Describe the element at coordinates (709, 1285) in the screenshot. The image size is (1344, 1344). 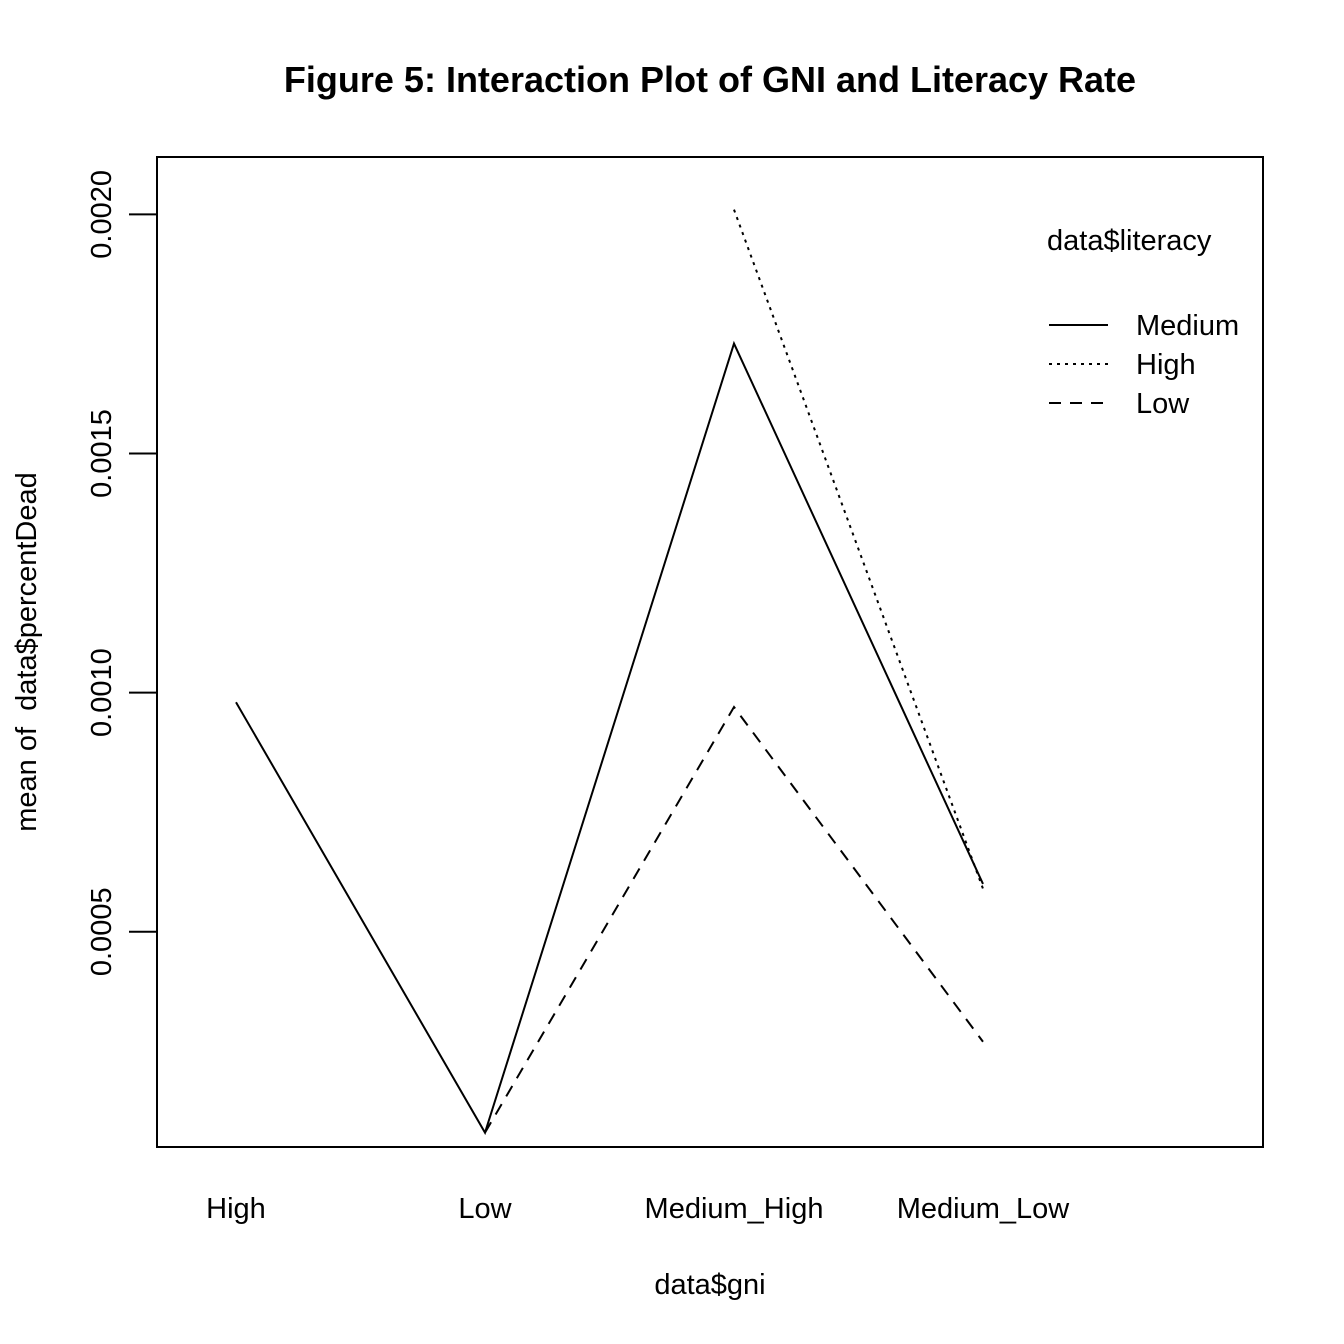
I see `x-axis-title: data$gni` at that location.